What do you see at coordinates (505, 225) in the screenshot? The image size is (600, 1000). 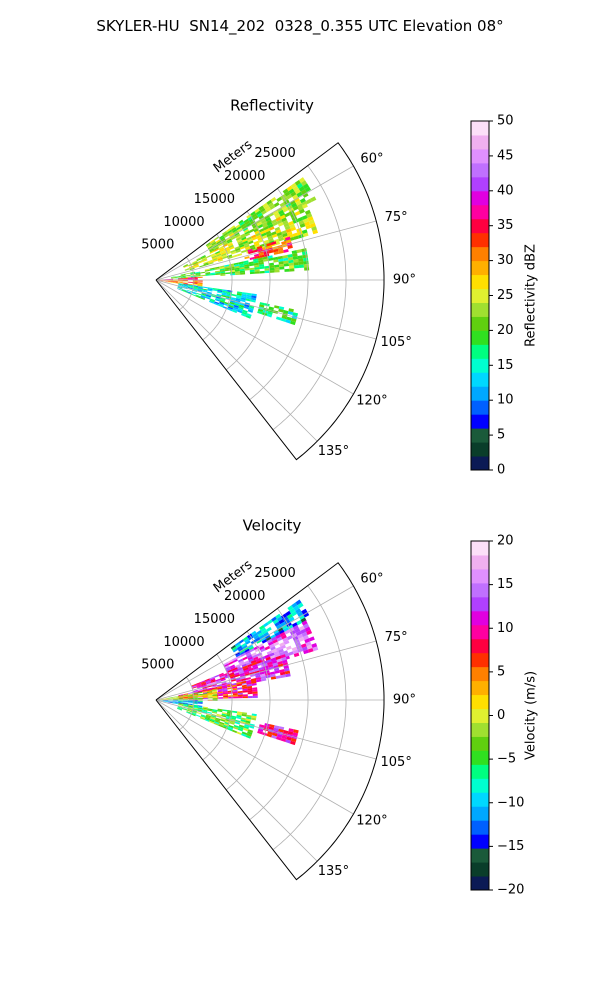 I see `colorbar-tick-label: 35` at bounding box center [505, 225].